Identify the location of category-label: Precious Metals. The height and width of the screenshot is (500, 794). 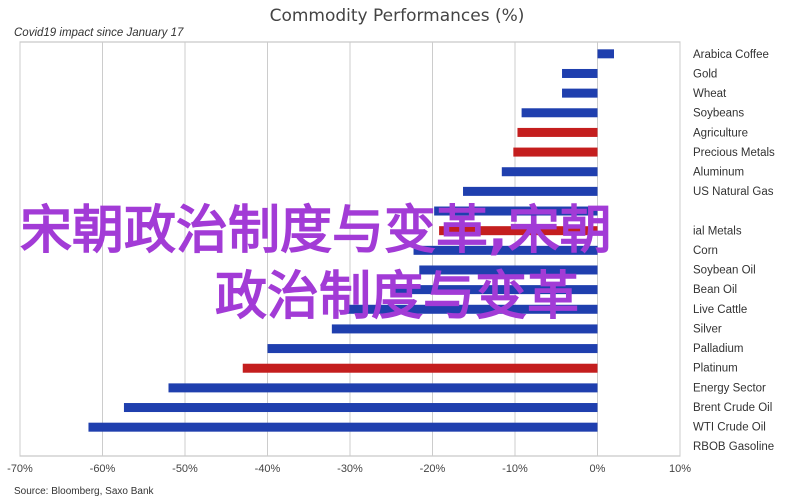
(734, 153).